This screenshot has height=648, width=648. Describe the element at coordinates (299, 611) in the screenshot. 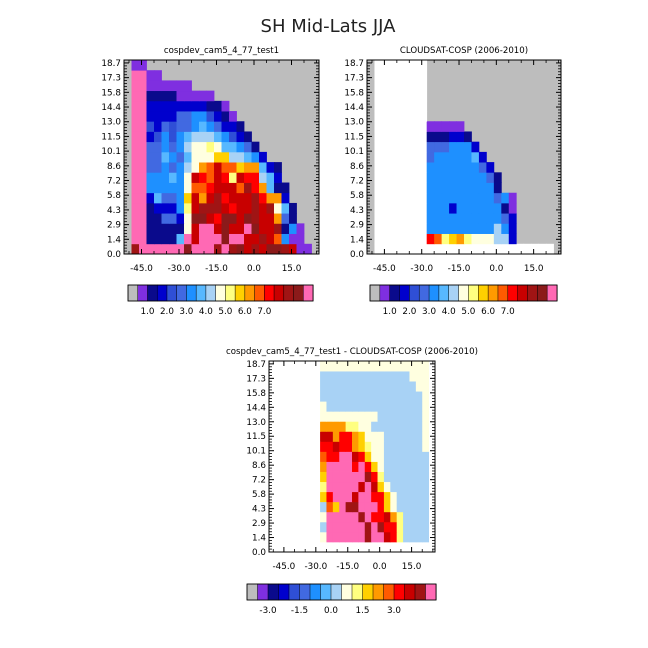

I see `colorbar-label: -1.5` at that location.